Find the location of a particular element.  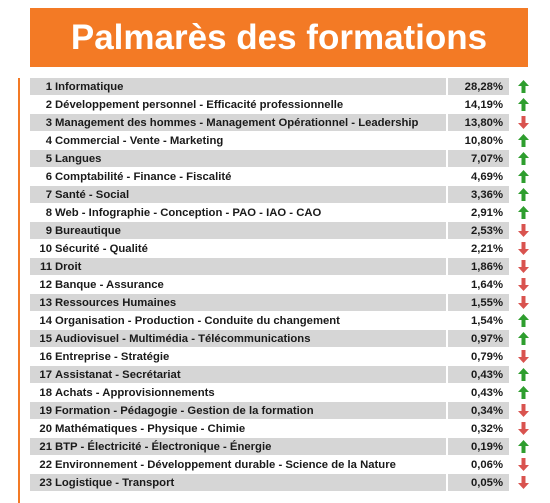

item-percent: 2,53% is located at coordinates (478, 230).